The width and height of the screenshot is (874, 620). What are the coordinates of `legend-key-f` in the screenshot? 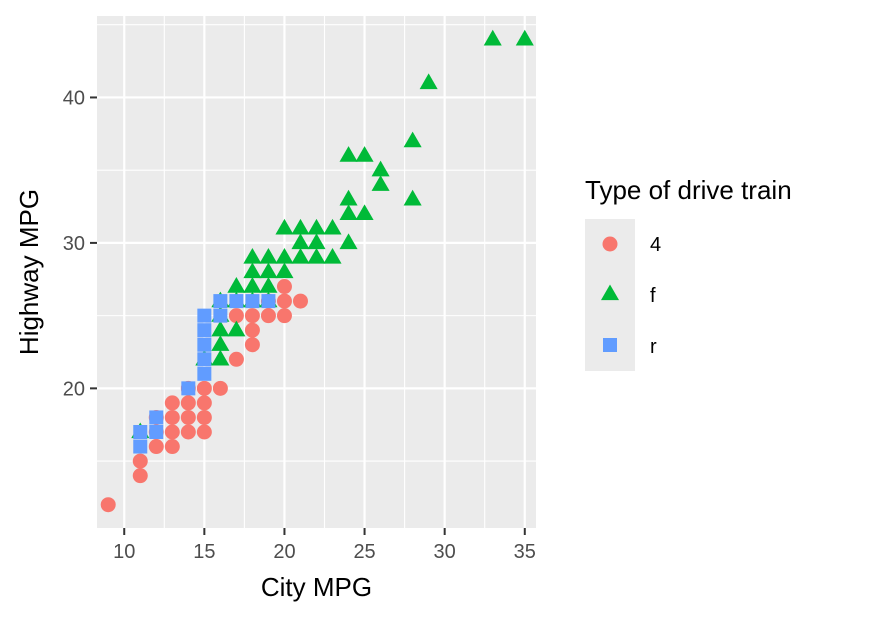 It's located at (610, 292).